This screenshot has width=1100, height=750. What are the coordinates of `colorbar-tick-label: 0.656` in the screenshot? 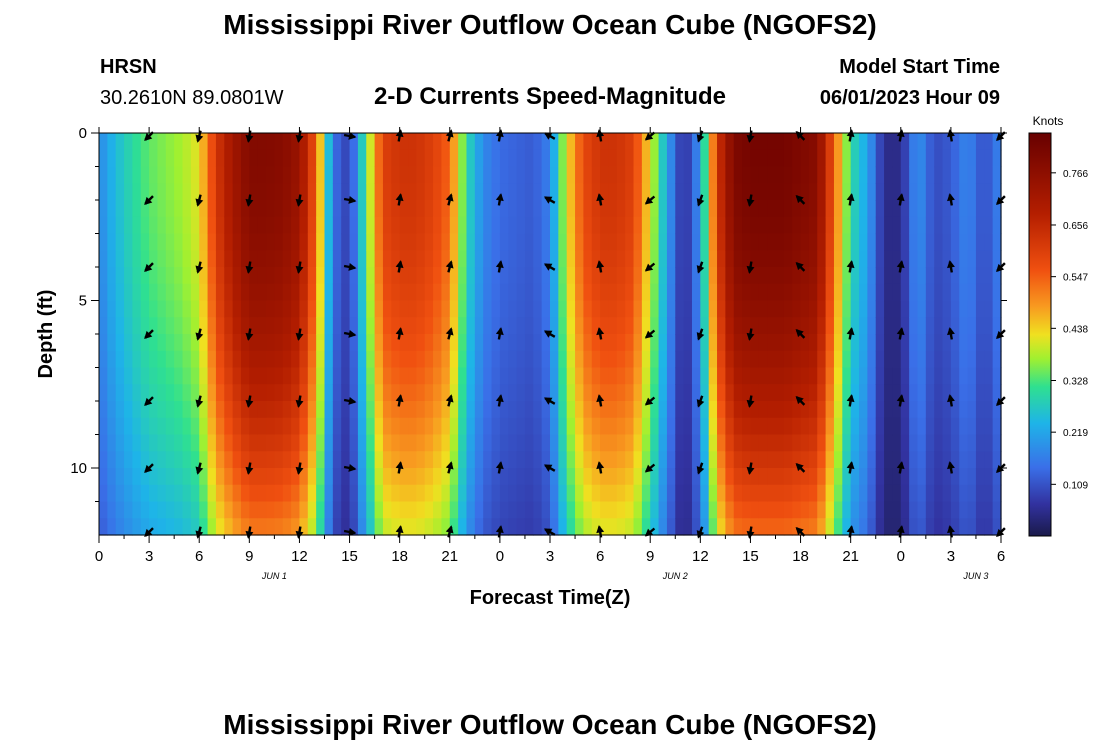 It's located at (1075, 226).